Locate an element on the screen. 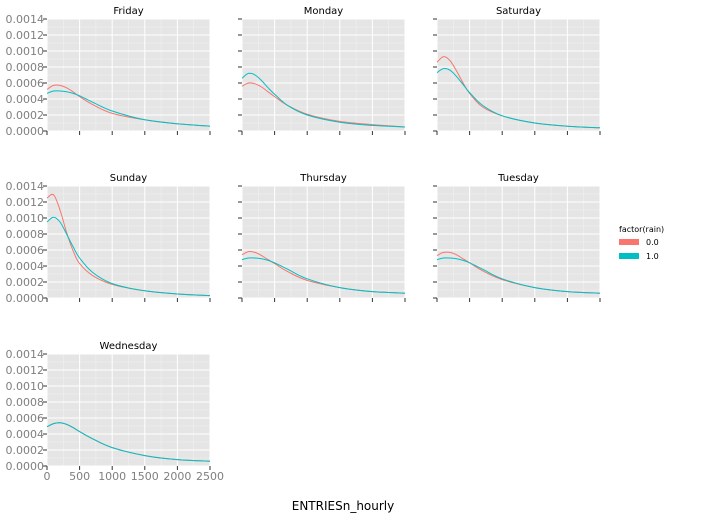 This screenshot has width=704, height=520. panel-title: Saturday is located at coordinates (518, 11).